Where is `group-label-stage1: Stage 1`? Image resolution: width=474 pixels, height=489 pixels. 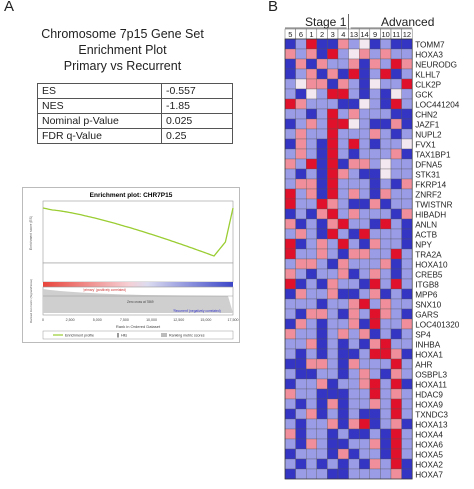 group-label-stage1: Stage 1 is located at coordinates (326, 22).